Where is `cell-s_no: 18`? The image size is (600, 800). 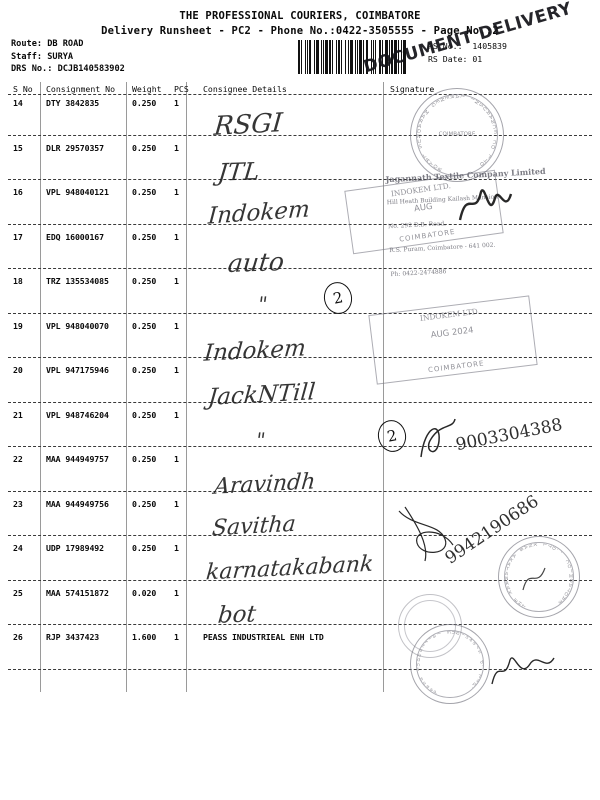
cell-s_no: 18 is located at coordinates (18, 281).